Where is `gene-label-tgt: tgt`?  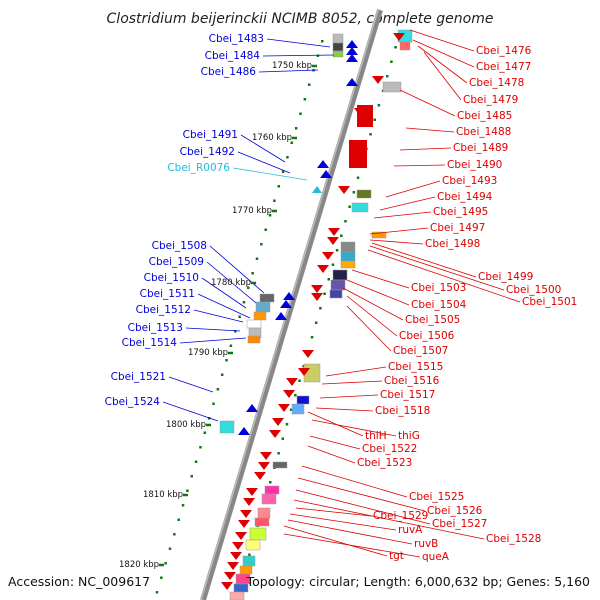
gene-label-tgt: tgt is located at coordinates (396, 556).